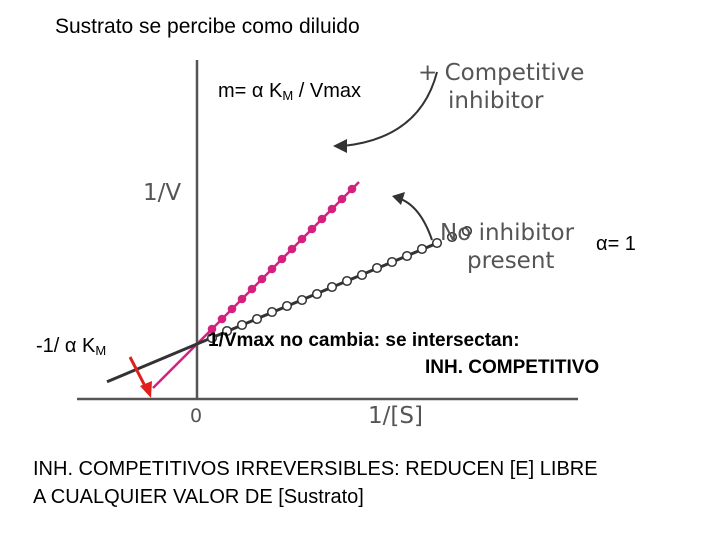 The height and width of the screenshot is (540, 720). I want to click on page-title: Sustrato se percibe como diluido, so click(207, 26).